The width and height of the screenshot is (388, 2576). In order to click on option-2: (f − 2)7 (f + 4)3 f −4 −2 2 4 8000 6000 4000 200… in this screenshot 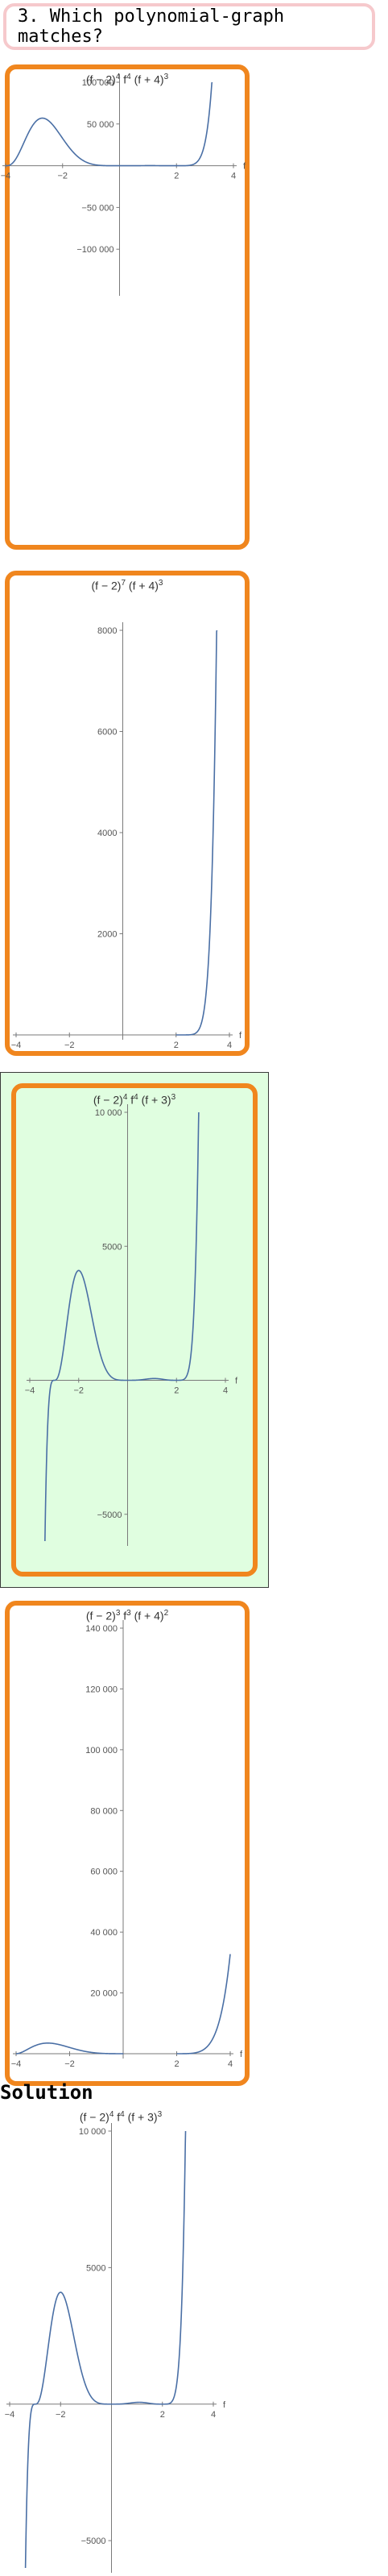, I will do `click(127, 813)`.